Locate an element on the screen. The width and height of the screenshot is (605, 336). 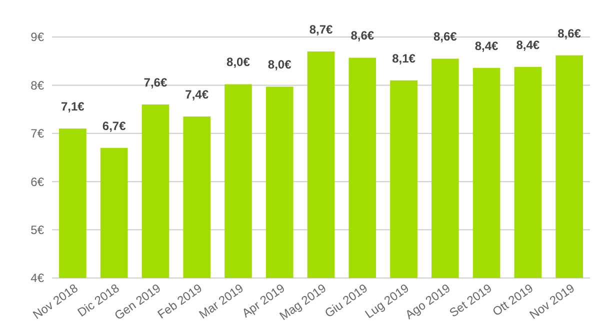
y-tick-label: 5€ is located at coordinates (37, 230).